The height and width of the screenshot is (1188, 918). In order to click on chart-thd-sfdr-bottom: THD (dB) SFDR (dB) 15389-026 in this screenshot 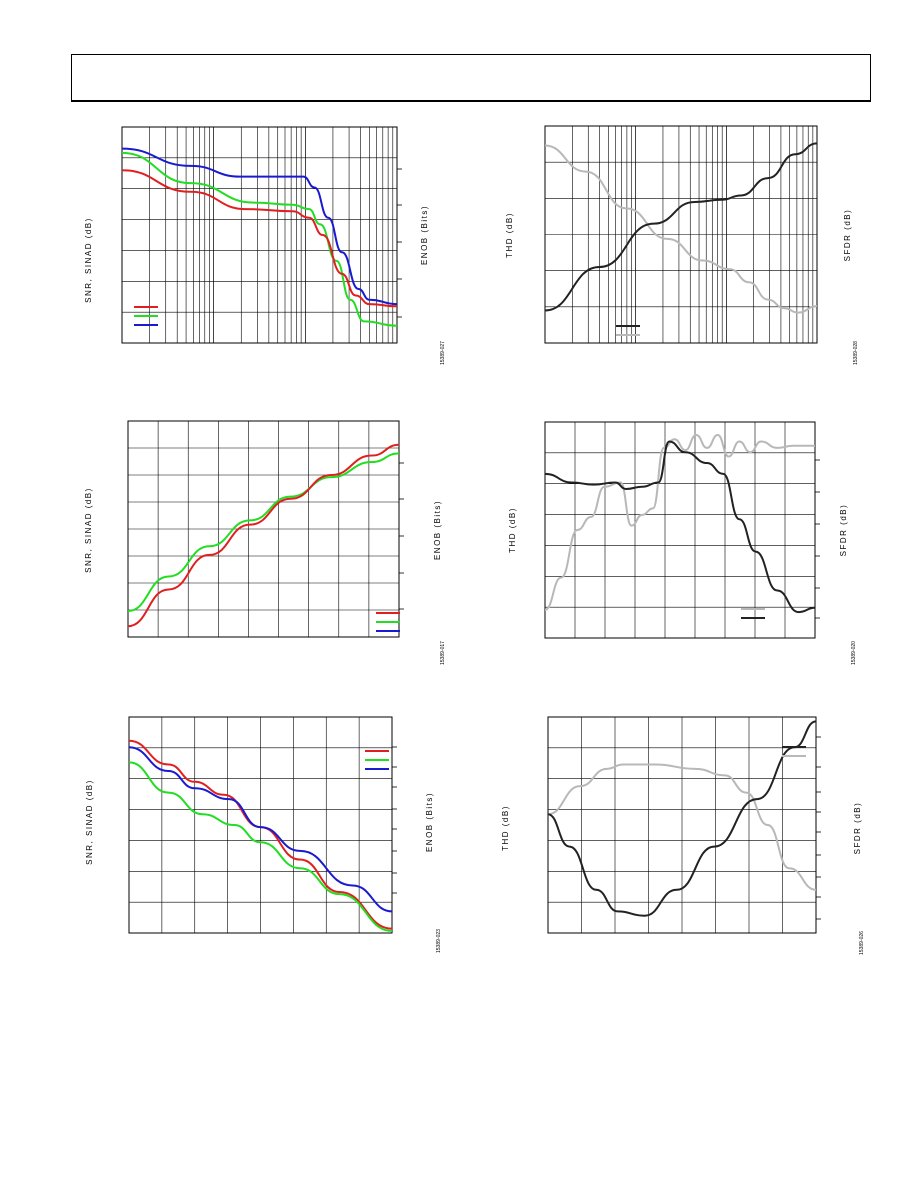, I will do `click(683, 835)`.